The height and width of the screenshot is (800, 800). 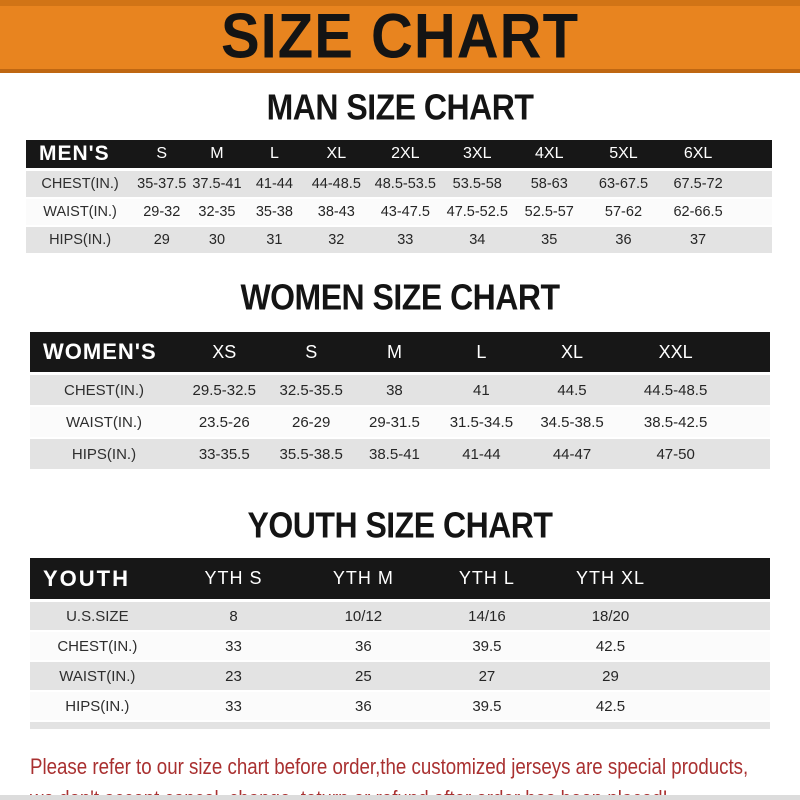 What do you see at coordinates (623, 155) in the screenshot?
I see `size-column-header: 5XL` at bounding box center [623, 155].